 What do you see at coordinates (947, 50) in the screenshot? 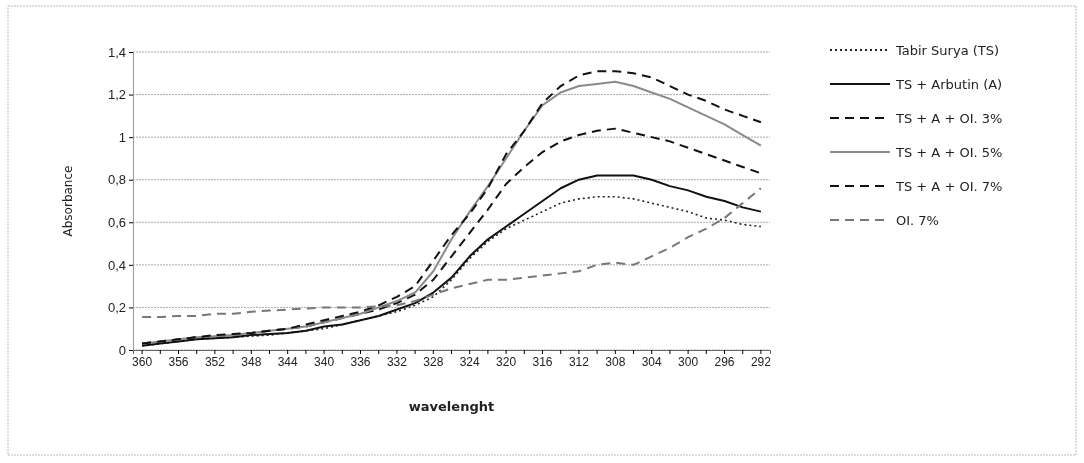
I see `legend-label: Tabir Surya (TS)` at bounding box center [947, 50].